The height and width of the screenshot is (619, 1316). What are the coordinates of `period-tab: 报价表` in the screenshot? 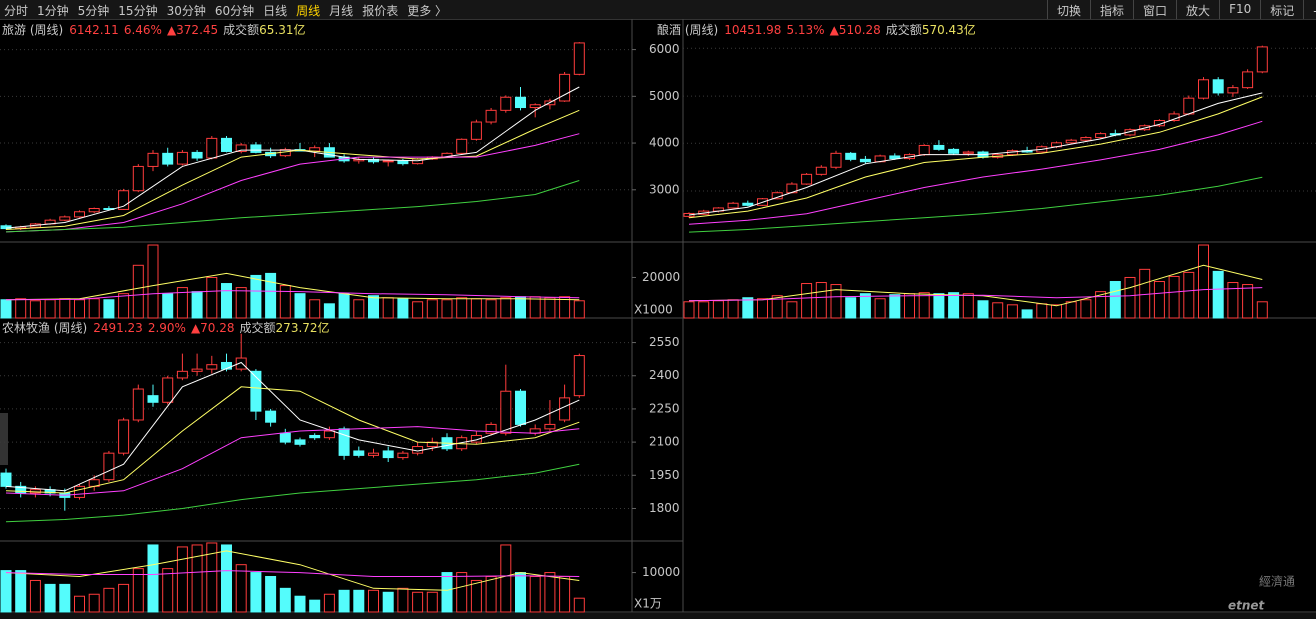 It's located at (380, 11).